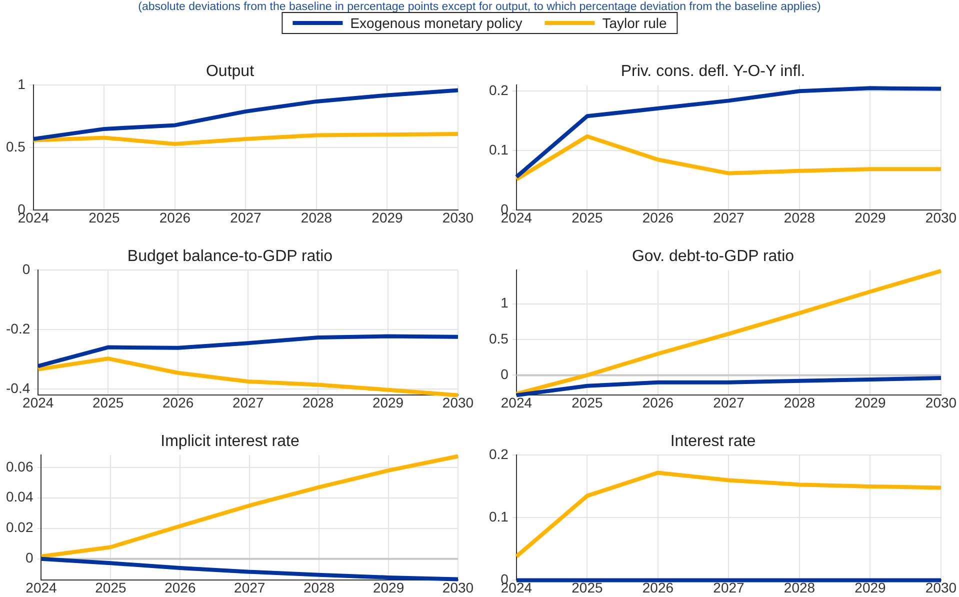  Describe the element at coordinates (713, 257) in the screenshot. I see `chart-title: Gov. debt-to-GDP ratio` at that location.